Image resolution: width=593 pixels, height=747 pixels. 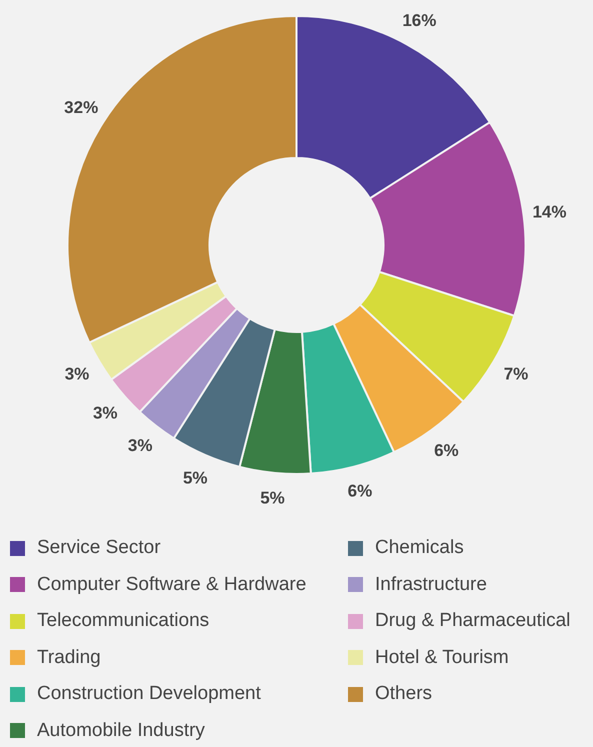 What do you see at coordinates (123, 621) in the screenshot?
I see `legend-label: Telecommunications` at bounding box center [123, 621].